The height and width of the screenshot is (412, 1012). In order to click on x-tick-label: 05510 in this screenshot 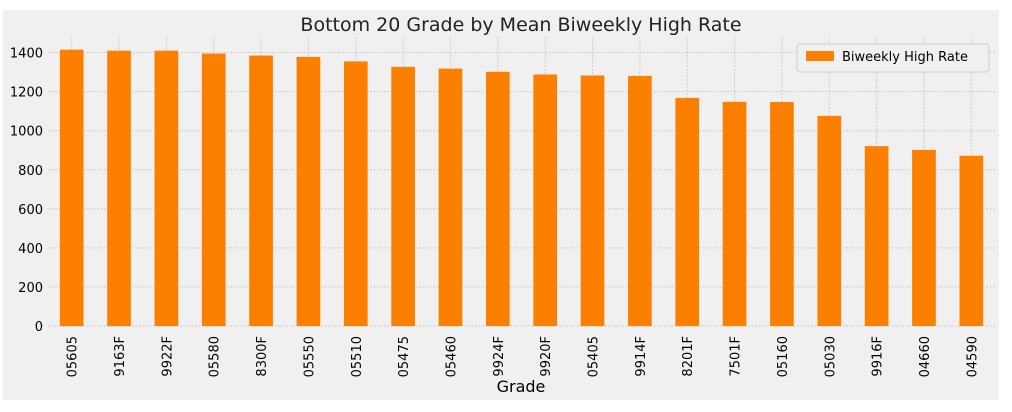, I will do `click(357, 356)`.